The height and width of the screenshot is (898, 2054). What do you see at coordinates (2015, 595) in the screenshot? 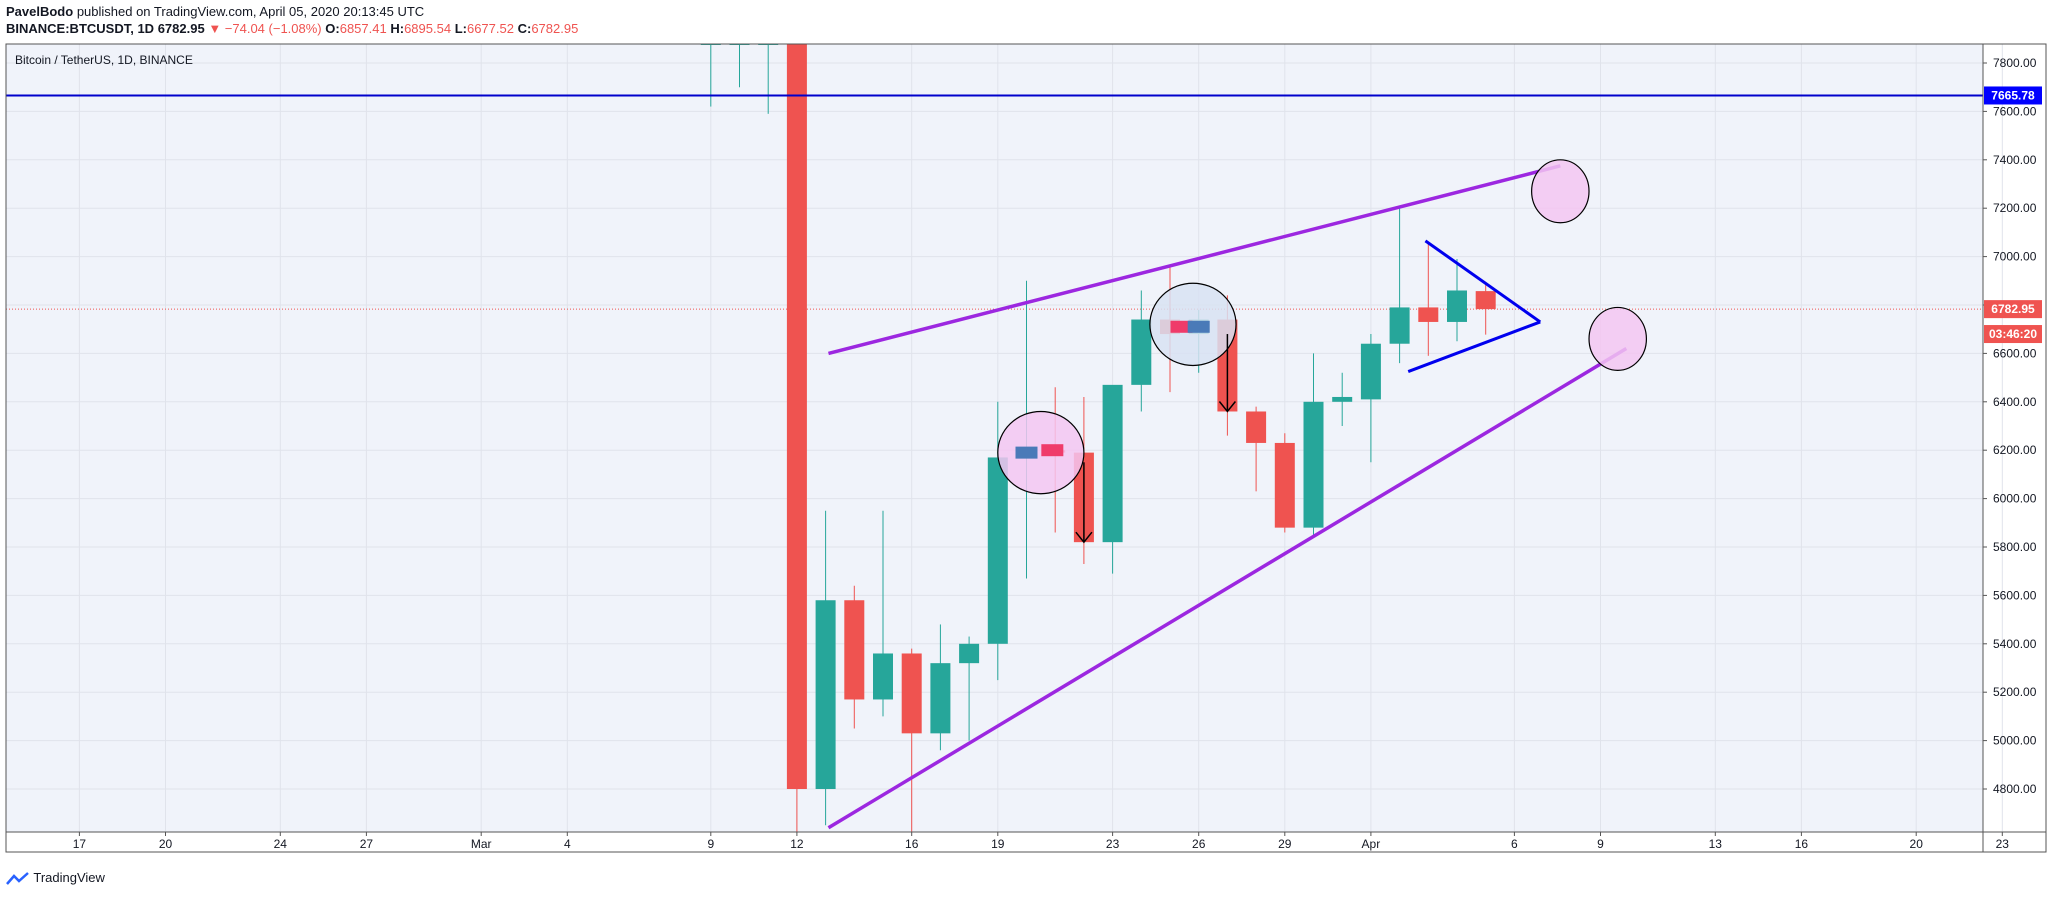
I see `y-tick-label: 5600.00` at bounding box center [2015, 595].